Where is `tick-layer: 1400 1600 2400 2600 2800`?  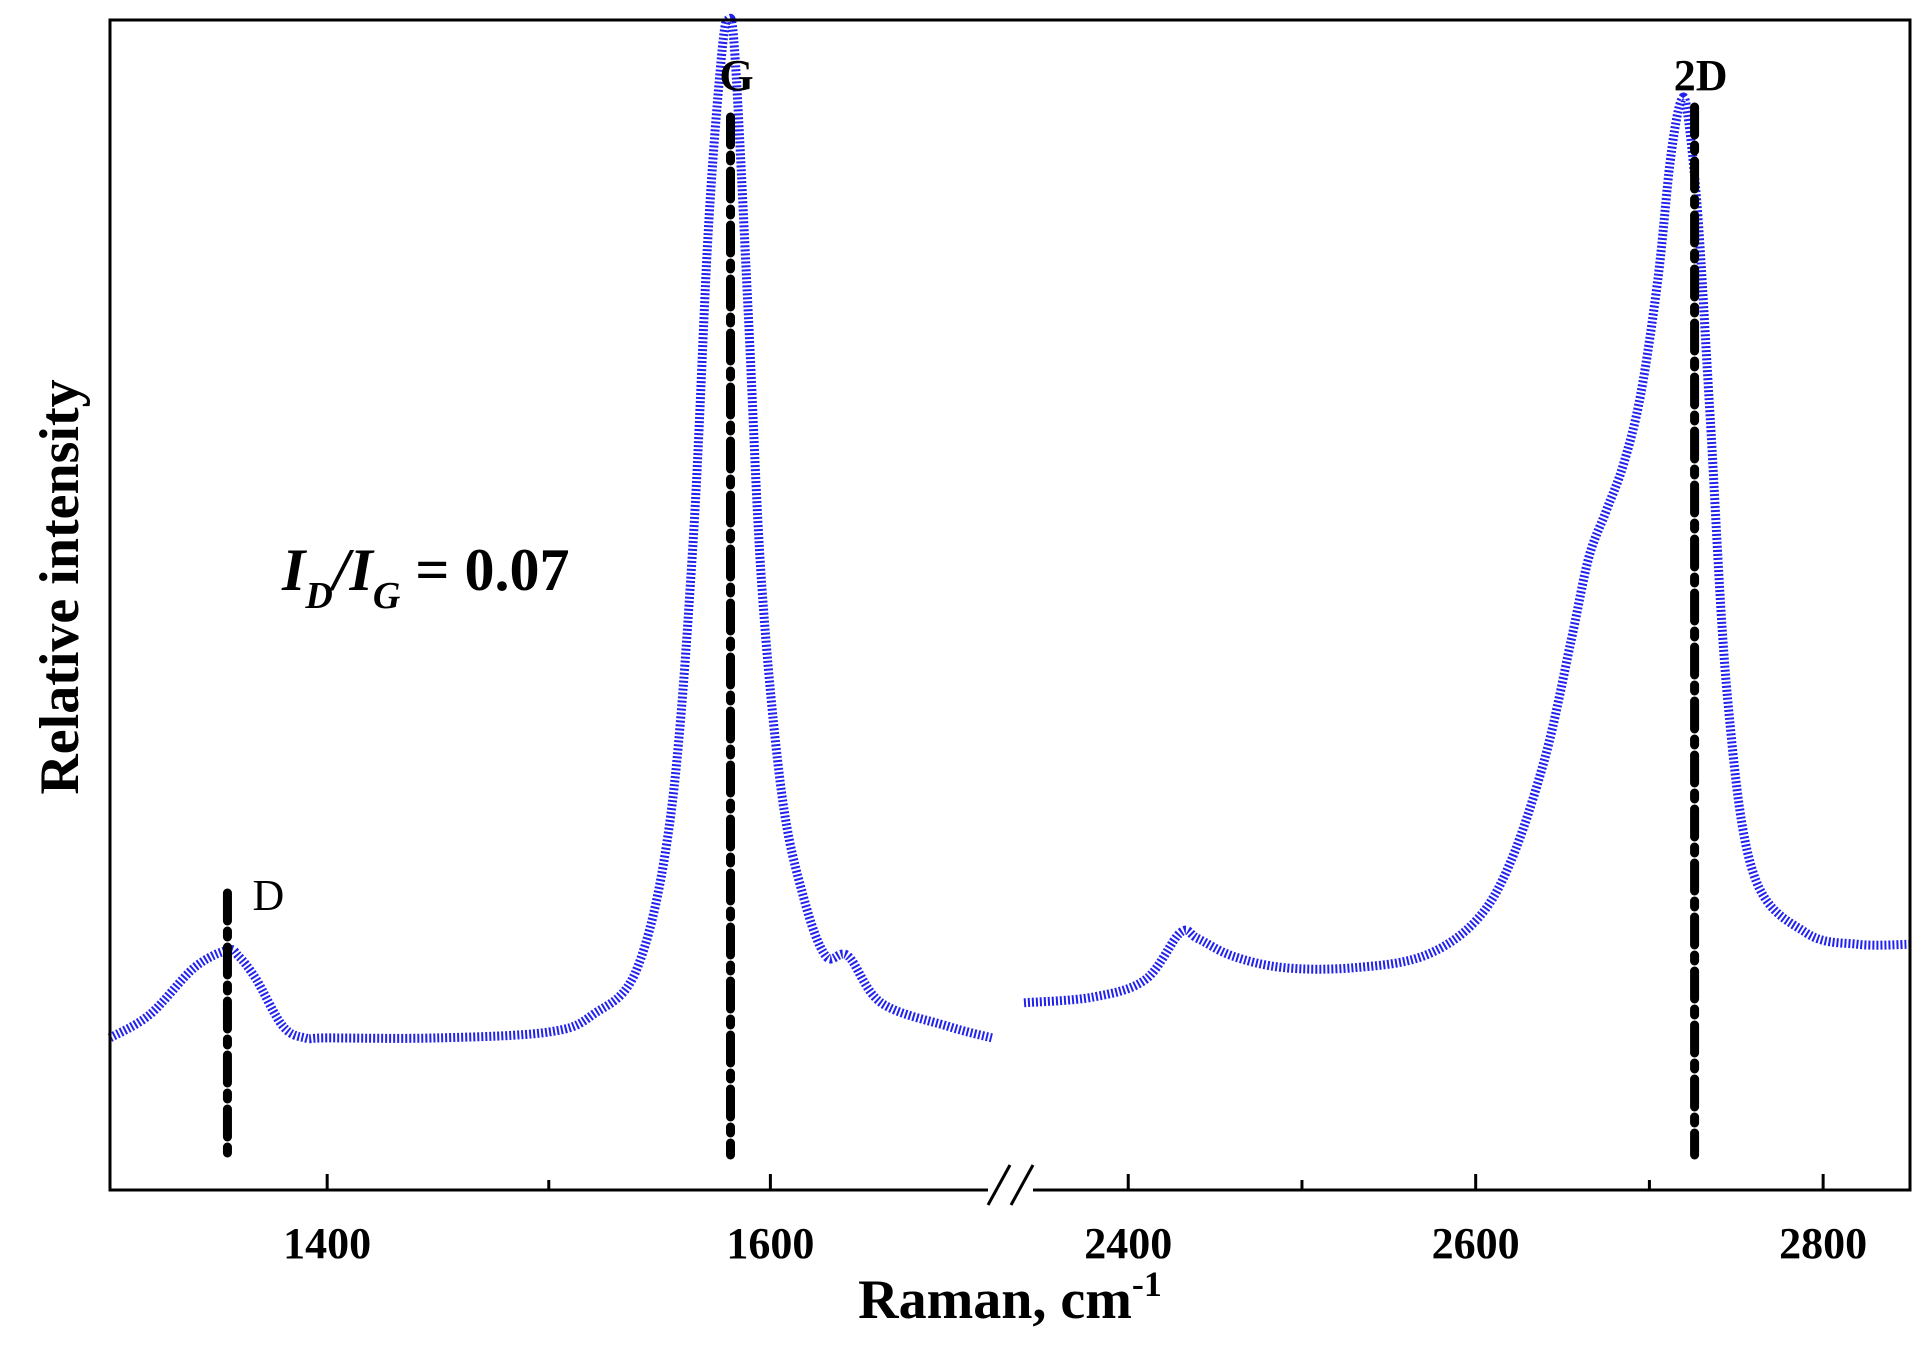
tick-layer: 1400 1600 2400 2600 2800 is located at coordinates (1075, 1221).